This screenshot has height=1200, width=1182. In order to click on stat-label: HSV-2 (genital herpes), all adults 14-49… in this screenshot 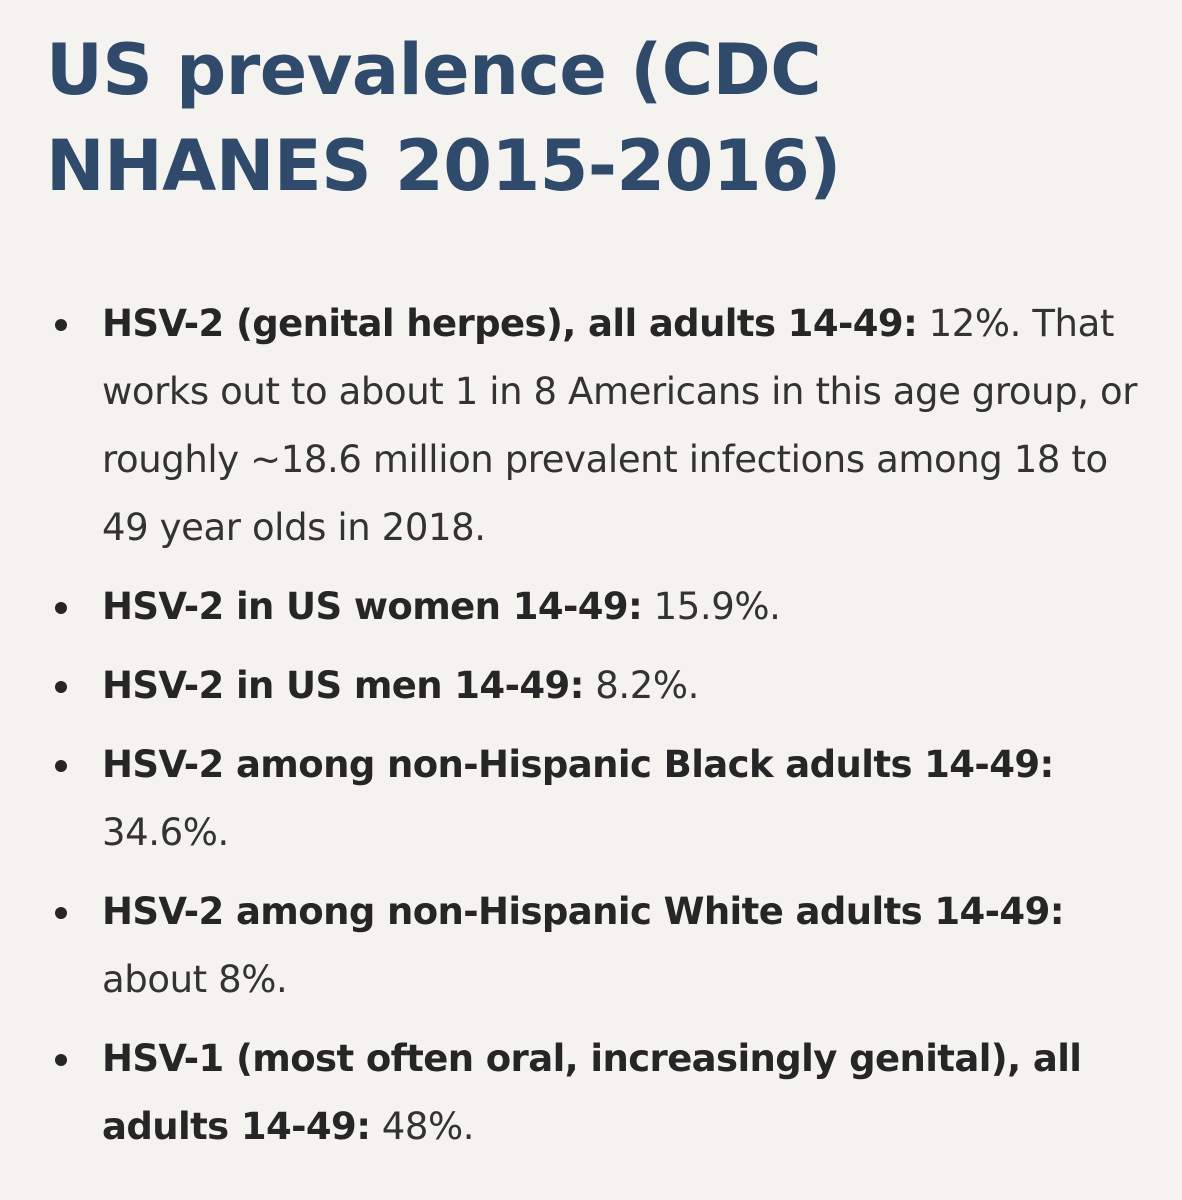, I will do `click(510, 323)`.